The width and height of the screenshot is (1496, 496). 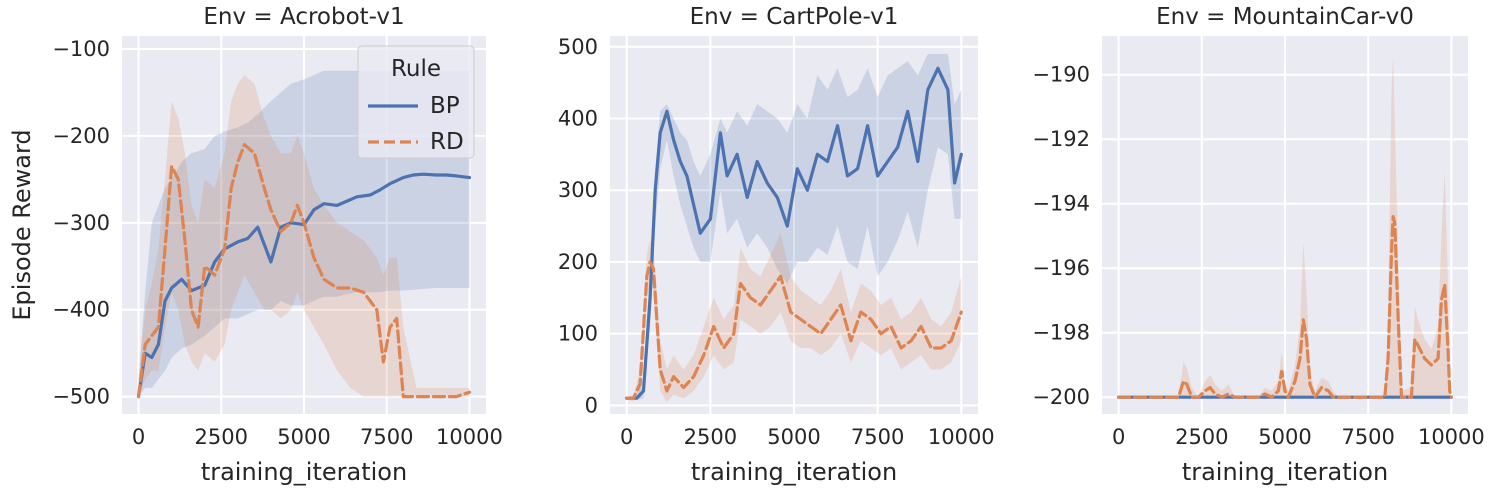 I want to click on y-tick-label: 0, so click(x=591, y=405).